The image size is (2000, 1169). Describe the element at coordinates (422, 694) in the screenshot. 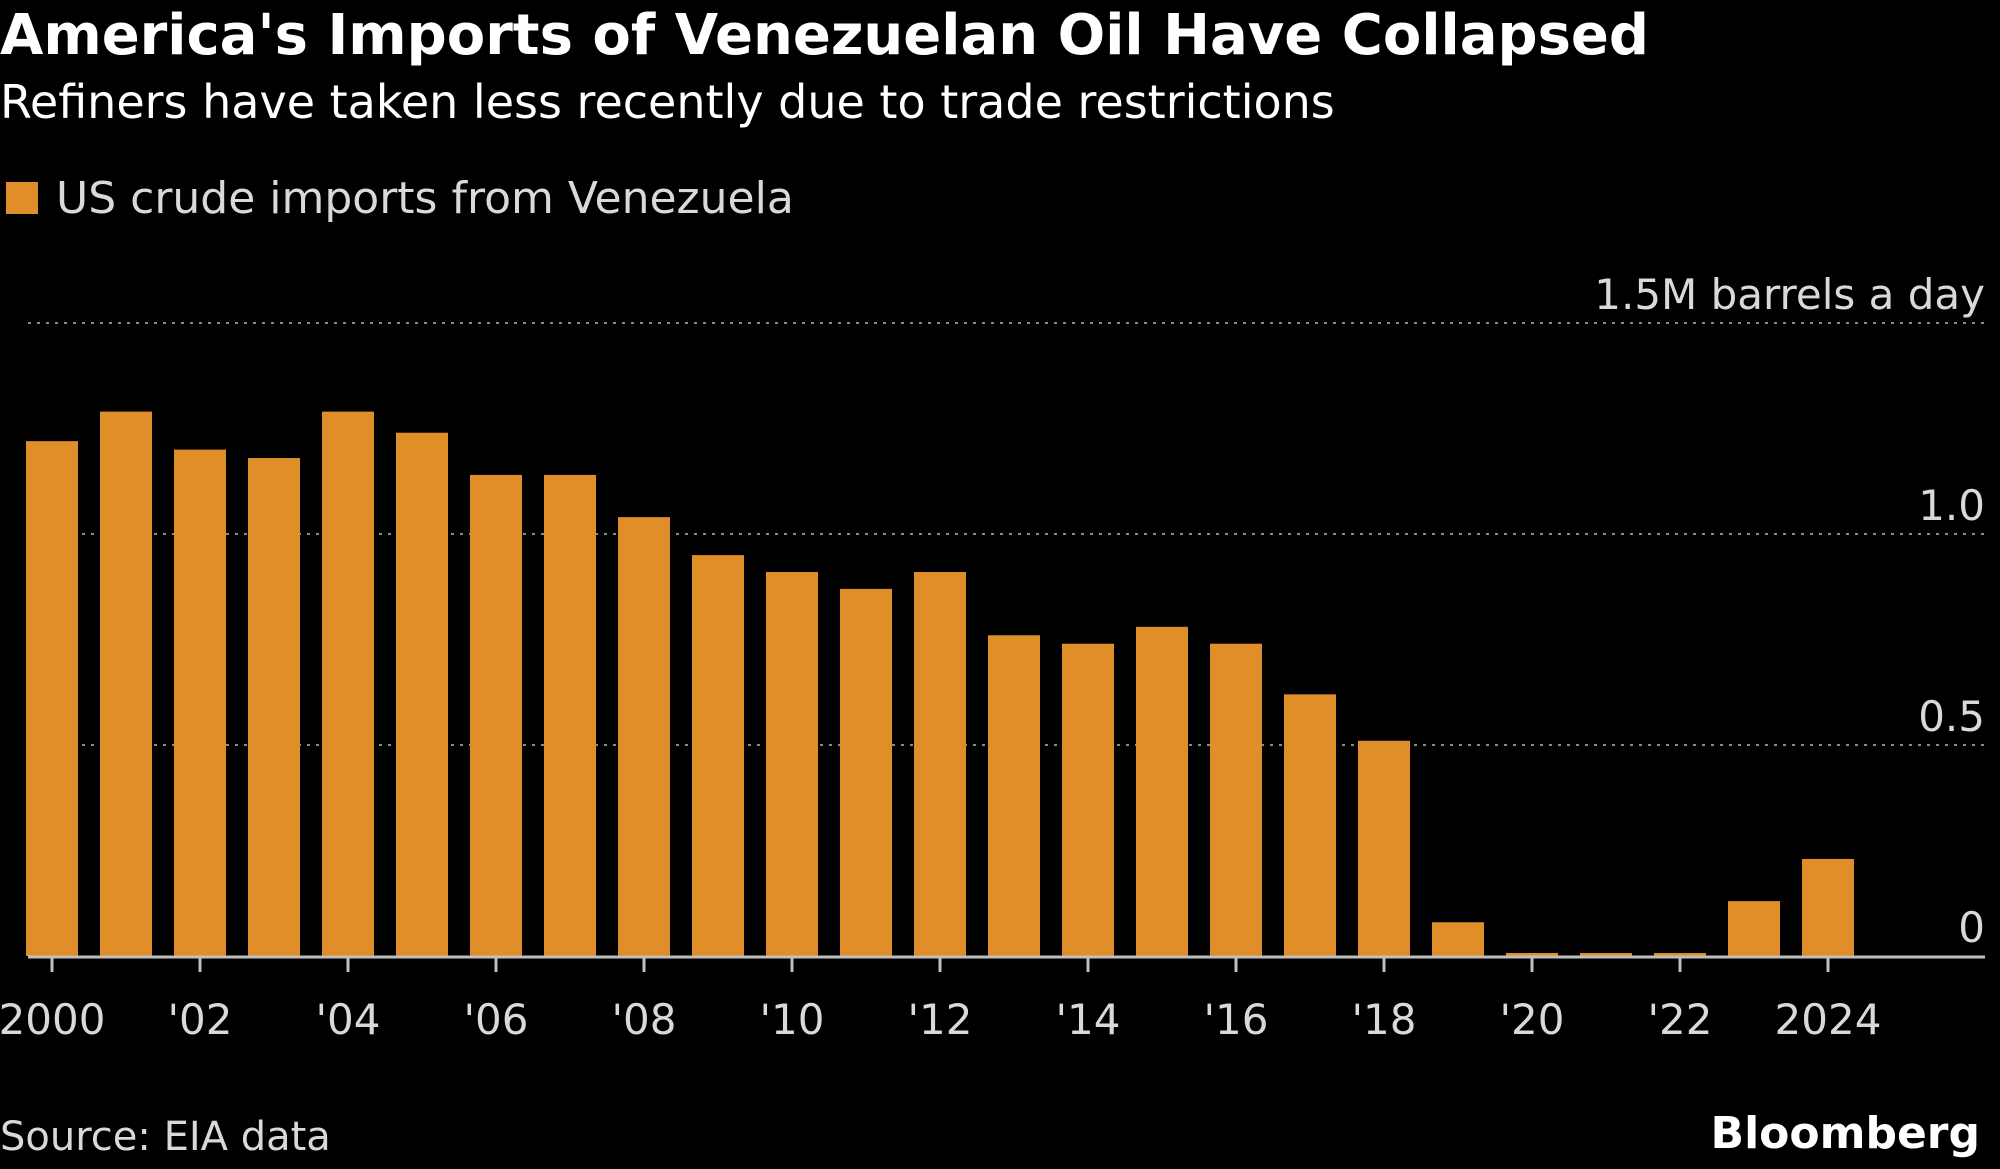

I see `bar-2005` at that location.